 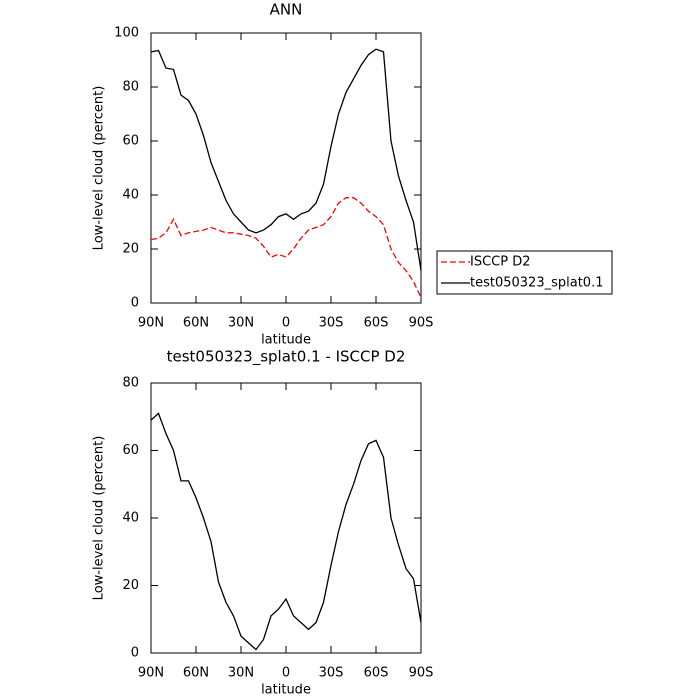 I want to click on legend-label: ISCCP D2, so click(x=500, y=262).